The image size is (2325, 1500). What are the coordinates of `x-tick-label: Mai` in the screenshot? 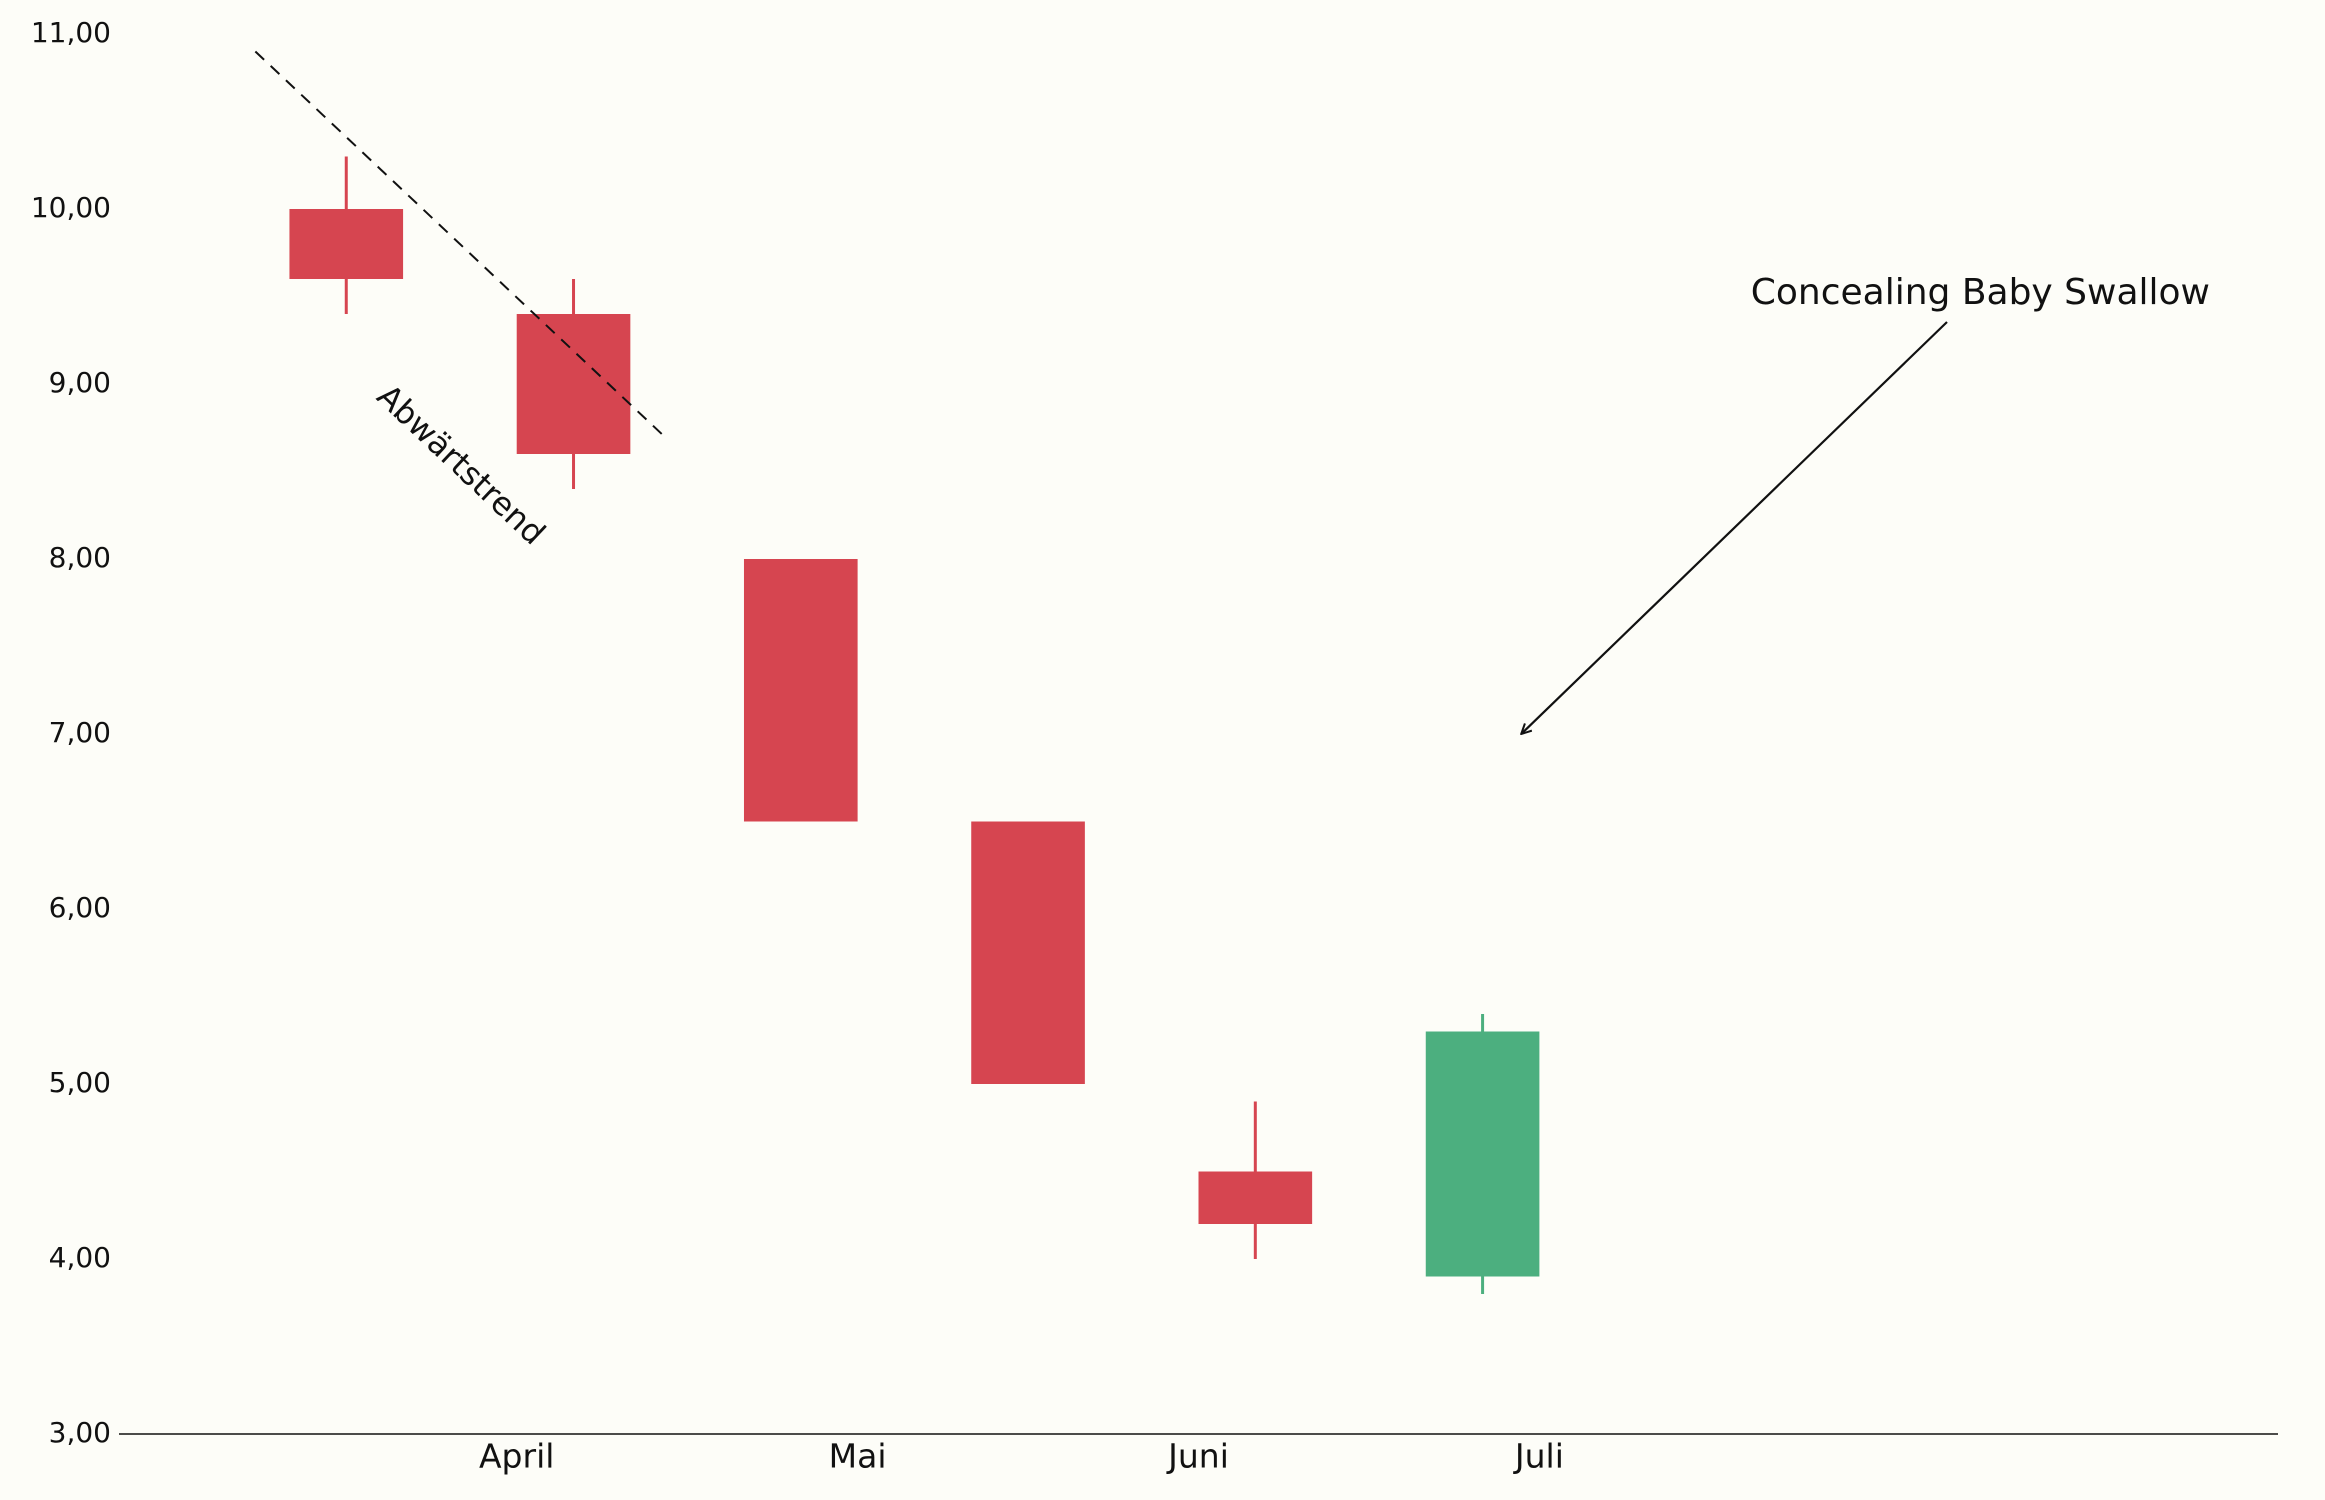 It's located at (858, 1456).